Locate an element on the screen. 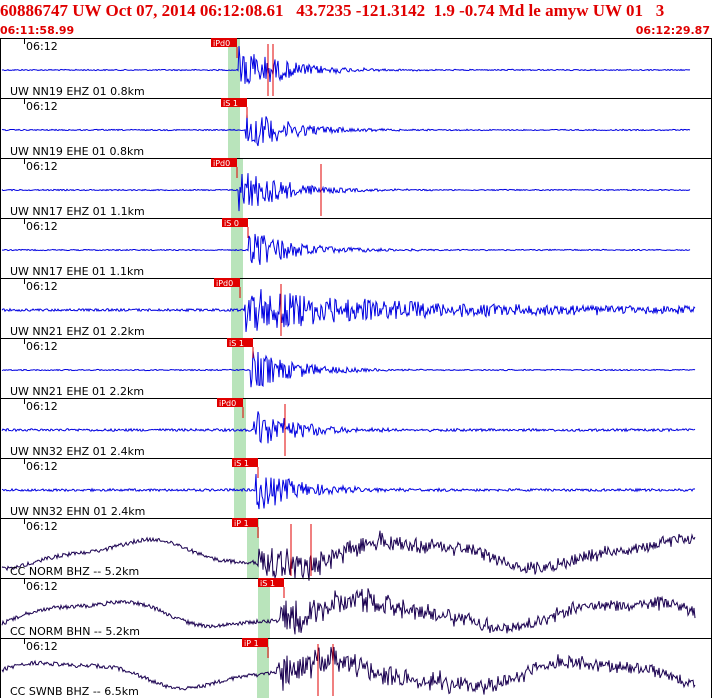 The width and height of the screenshot is (712, 698). trace-panel: 06:12 iPd0 UW NN21 EHZ 01 2.2km is located at coordinates (356, 308).